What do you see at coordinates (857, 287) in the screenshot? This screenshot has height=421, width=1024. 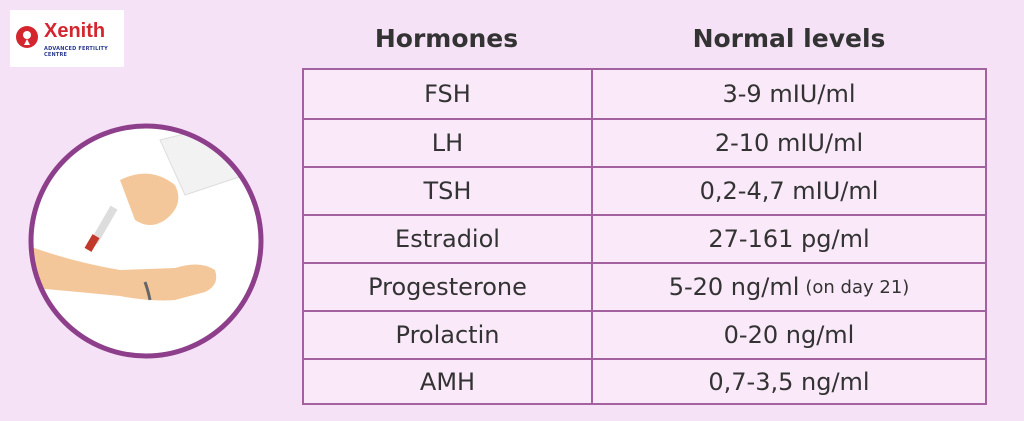 I see `level-note: (on day 21)` at bounding box center [857, 287].